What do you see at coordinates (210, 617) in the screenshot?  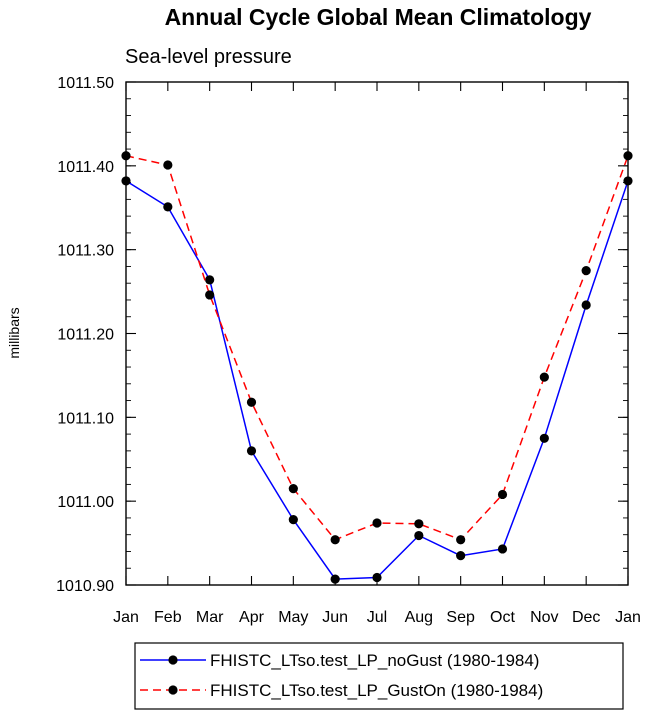 I see `x-tick-label: Mar` at bounding box center [210, 617].